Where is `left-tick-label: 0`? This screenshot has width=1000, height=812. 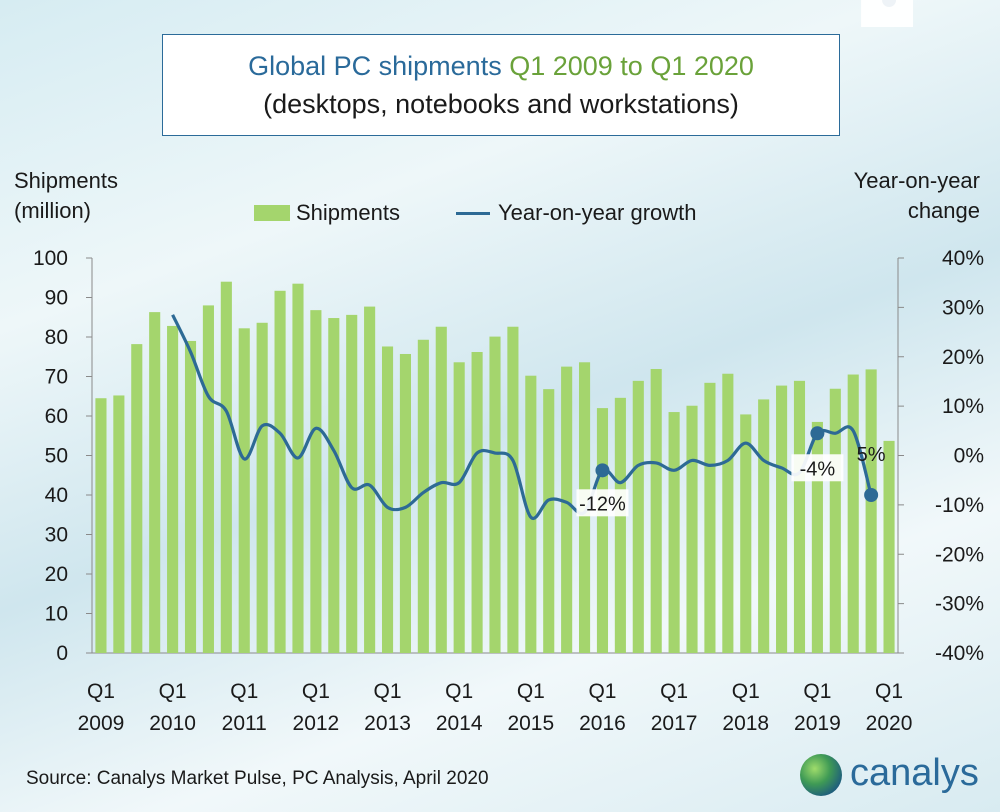 left-tick-label: 0 is located at coordinates (62, 653).